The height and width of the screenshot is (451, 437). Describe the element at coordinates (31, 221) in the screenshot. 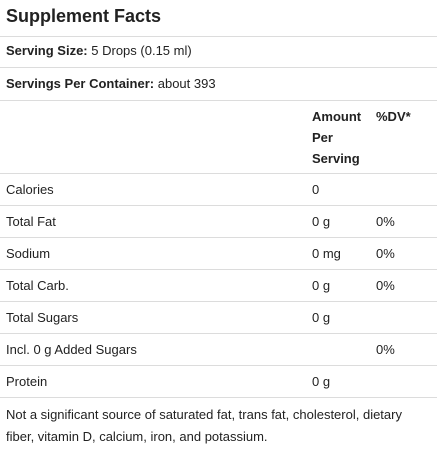

I see `row-name: Total Fat` at that location.